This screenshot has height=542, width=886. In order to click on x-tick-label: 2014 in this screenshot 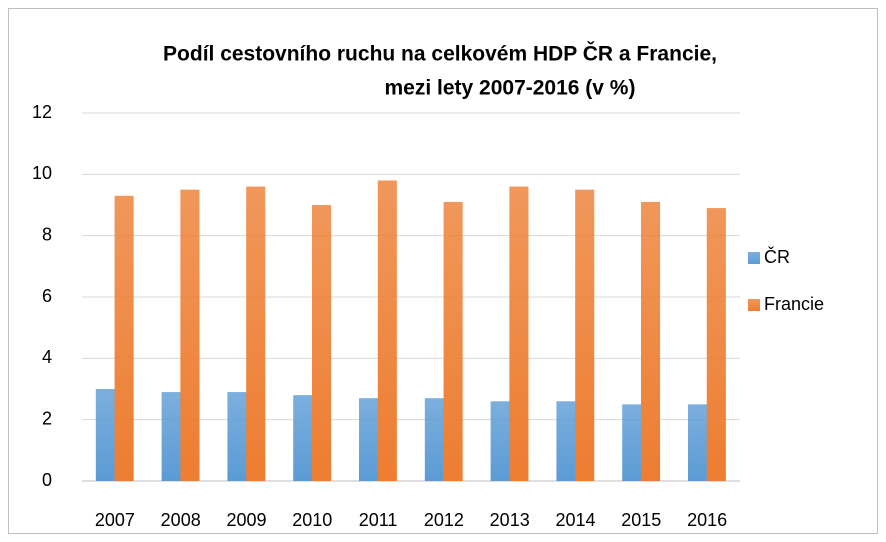, I will do `click(575, 520)`.